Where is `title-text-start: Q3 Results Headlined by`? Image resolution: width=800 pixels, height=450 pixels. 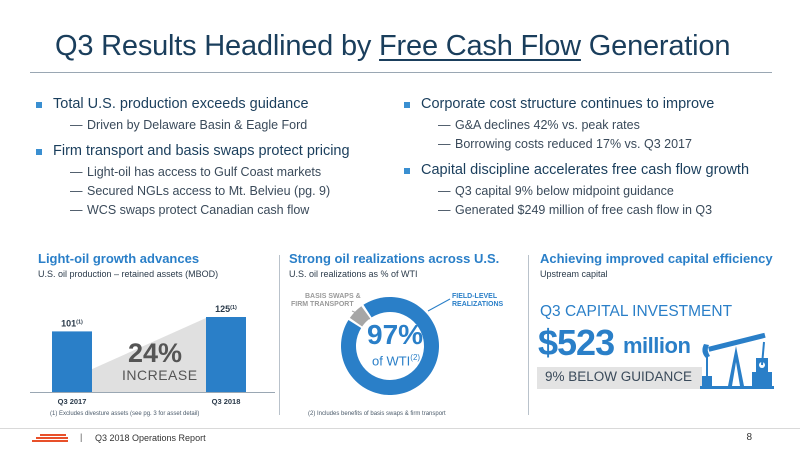 title-text-start: Q3 Results Headlined by is located at coordinates (217, 46).